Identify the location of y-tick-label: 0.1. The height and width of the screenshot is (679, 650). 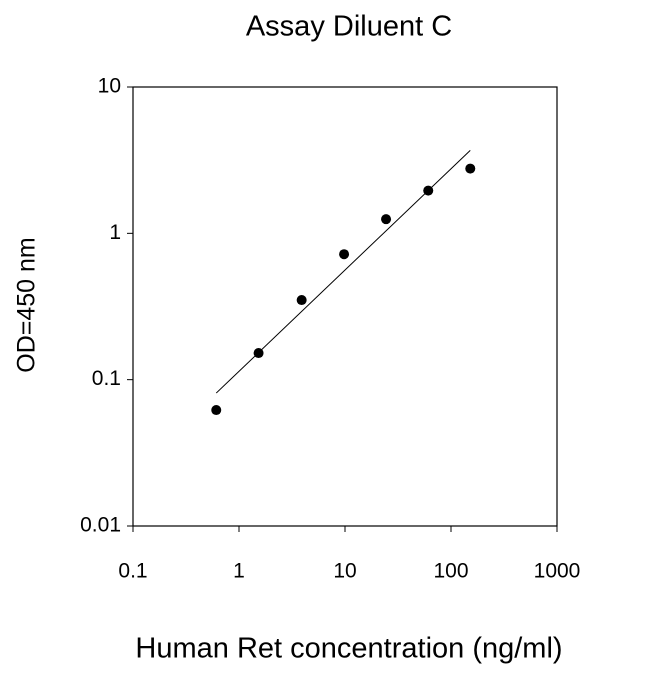
(106, 378).